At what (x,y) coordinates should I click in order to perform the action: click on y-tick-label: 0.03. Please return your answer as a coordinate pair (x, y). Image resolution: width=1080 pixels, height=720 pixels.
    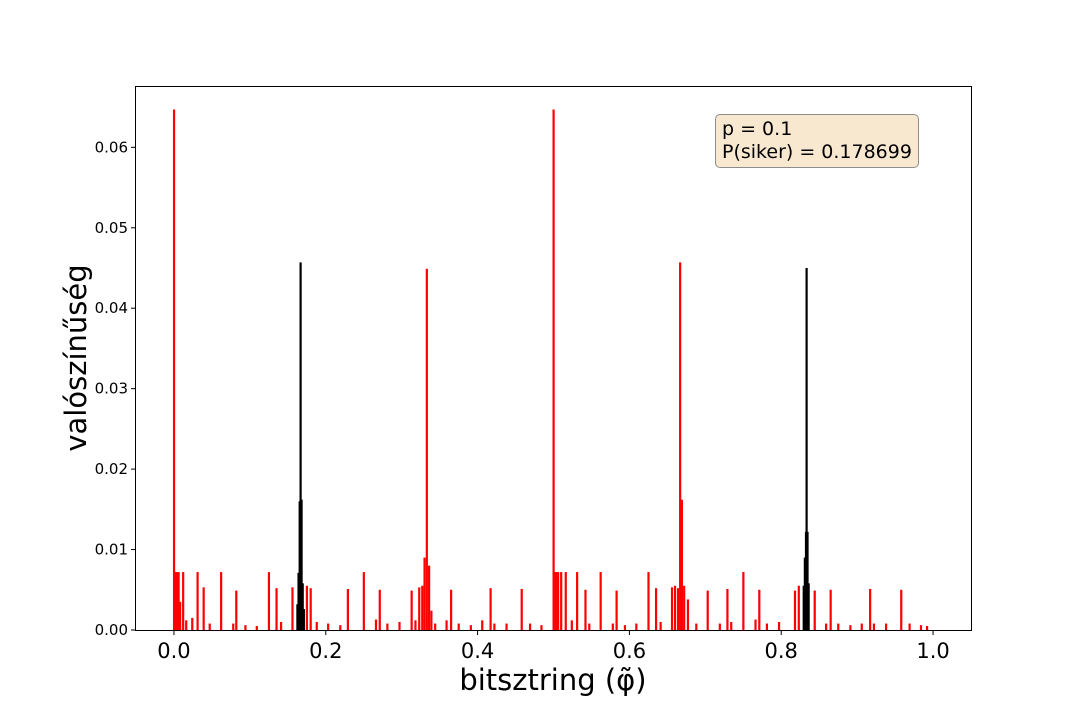
    Looking at the image, I should click on (111, 389).